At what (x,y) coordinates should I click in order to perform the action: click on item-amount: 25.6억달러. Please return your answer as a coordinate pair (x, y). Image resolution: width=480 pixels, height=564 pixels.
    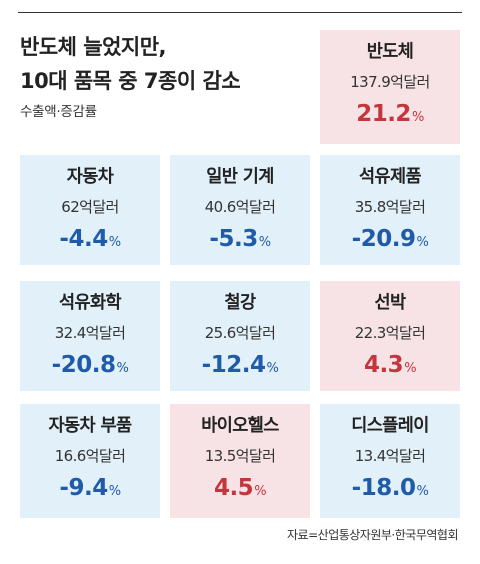
    Looking at the image, I should click on (240, 333).